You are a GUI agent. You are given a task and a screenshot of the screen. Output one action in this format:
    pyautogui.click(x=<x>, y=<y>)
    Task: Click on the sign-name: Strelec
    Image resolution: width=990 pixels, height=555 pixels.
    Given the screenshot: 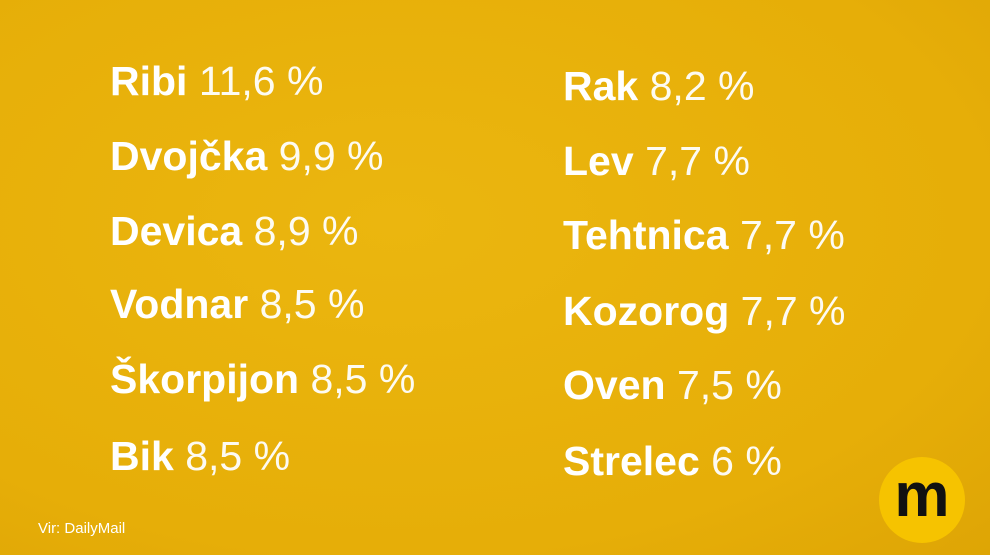 What is the action you would take?
    pyautogui.click(x=631, y=461)
    